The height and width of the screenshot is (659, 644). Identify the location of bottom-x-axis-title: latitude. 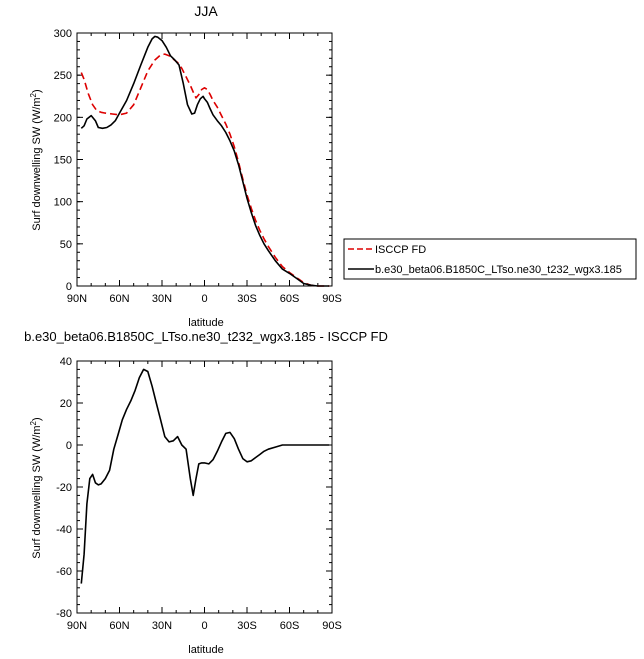
(205, 650).